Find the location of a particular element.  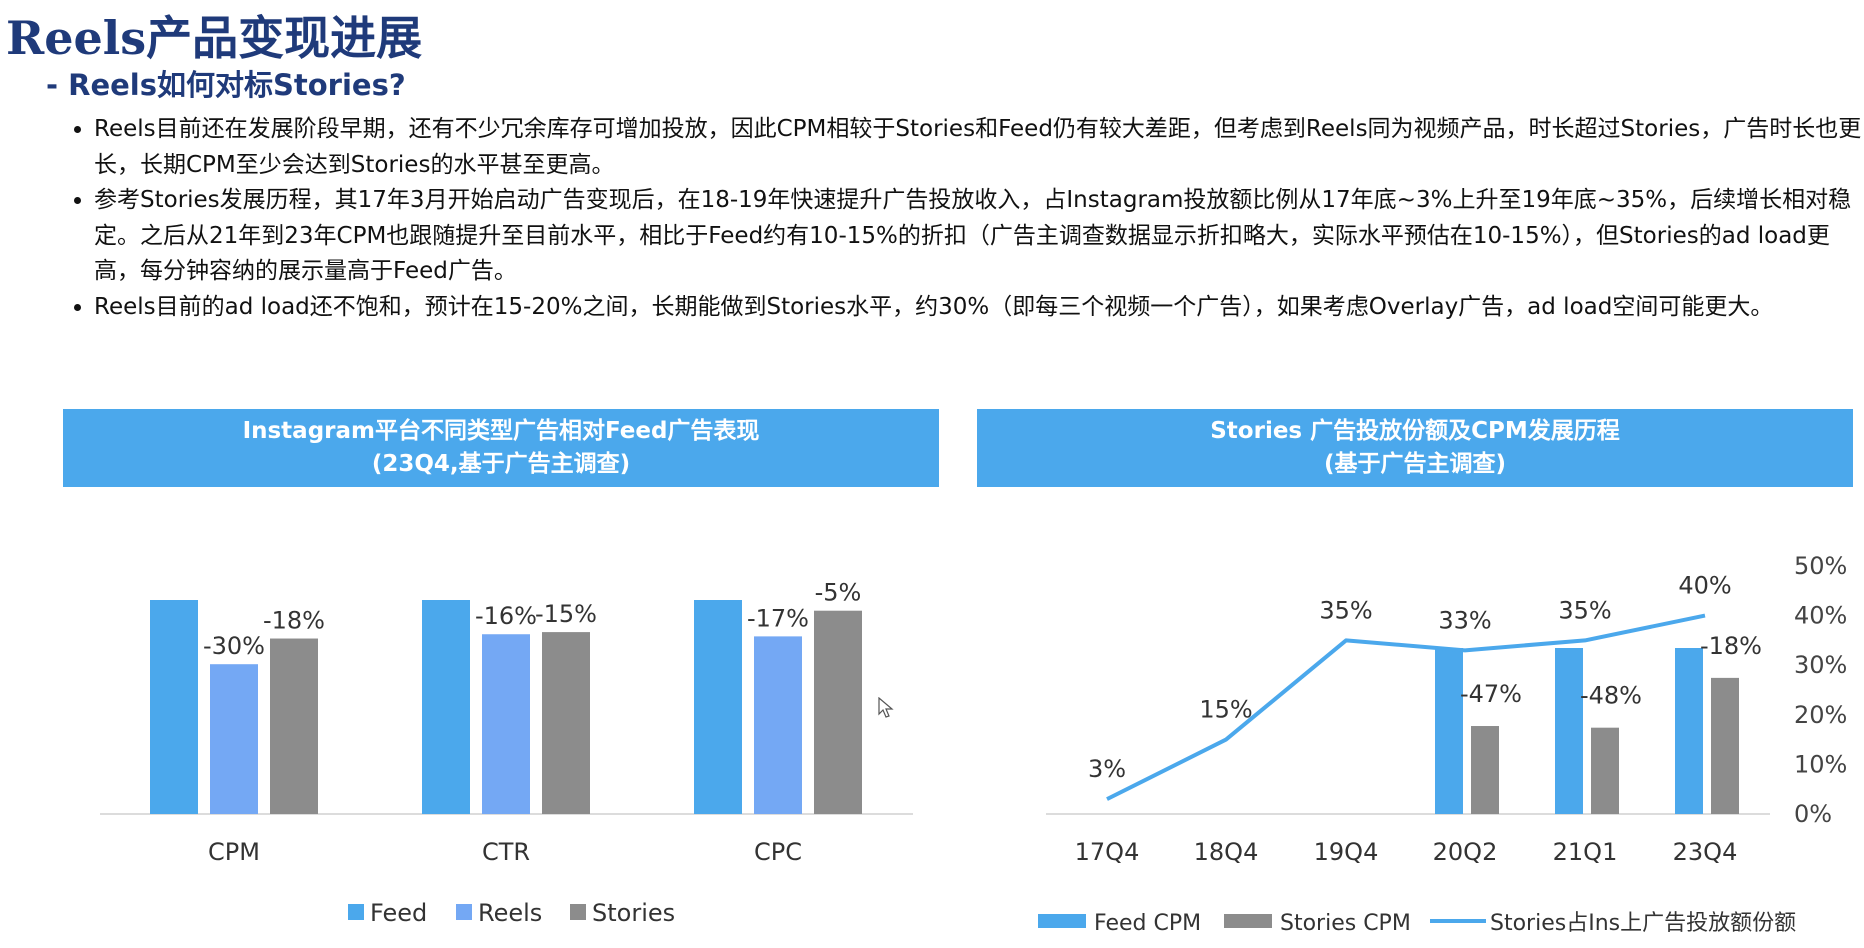

right-chart-subtitle: (基于广告主调查) is located at coordinates (1415, 464).